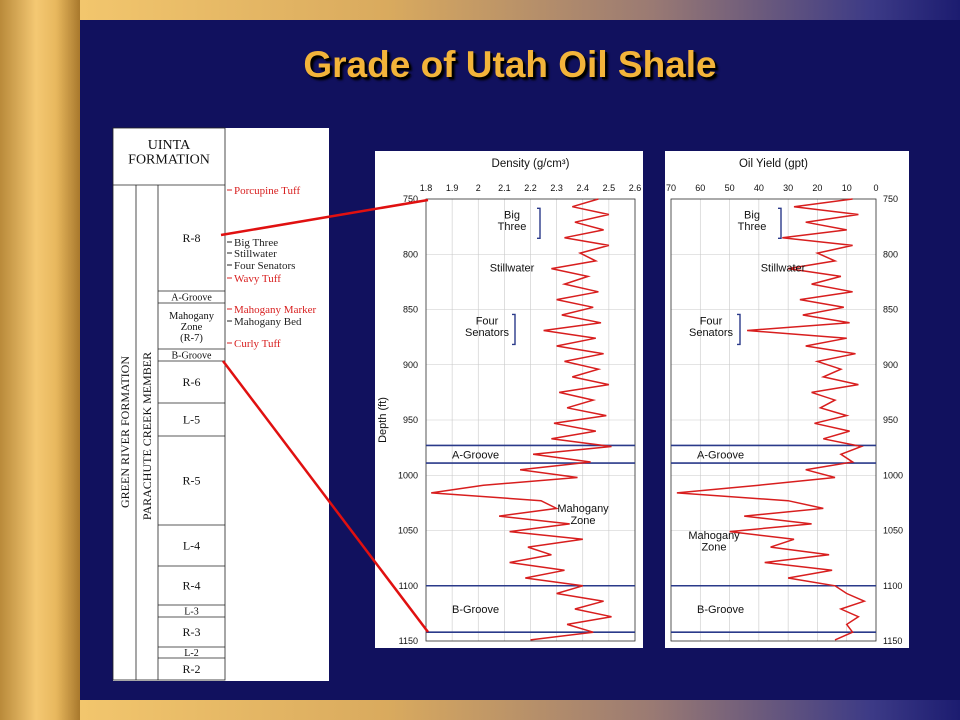 Image resolution: width=960 pixels, height=720 pixels. I want to click on x-tick-label: 1.8, so click(426, 188).